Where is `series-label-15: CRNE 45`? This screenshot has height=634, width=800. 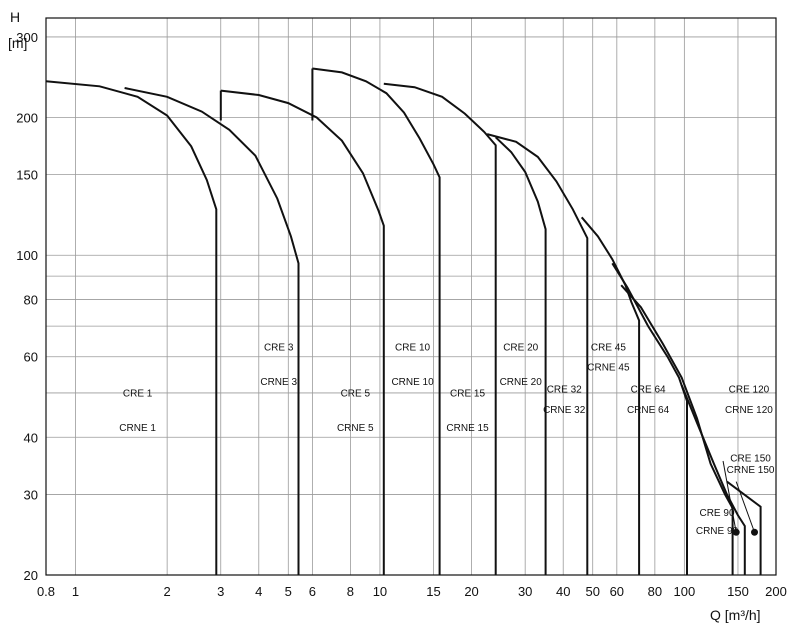 series-label-15: CRNE 45 is located at coordinates (608, 367).